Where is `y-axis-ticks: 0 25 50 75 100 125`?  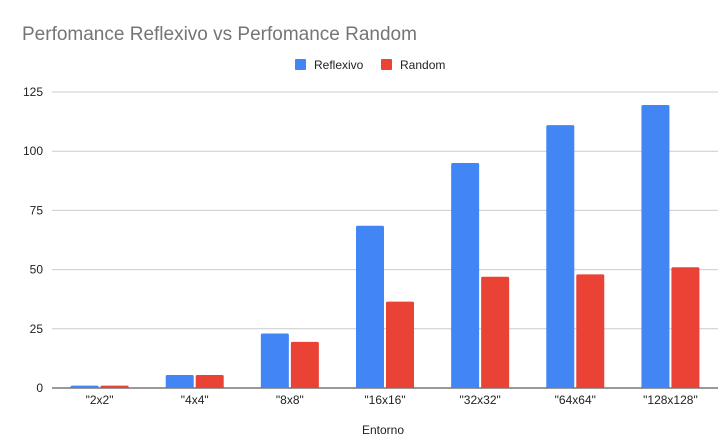 y-axis-ticks: 0 25 50 75 100 125 is located at coordinates (33, 240).